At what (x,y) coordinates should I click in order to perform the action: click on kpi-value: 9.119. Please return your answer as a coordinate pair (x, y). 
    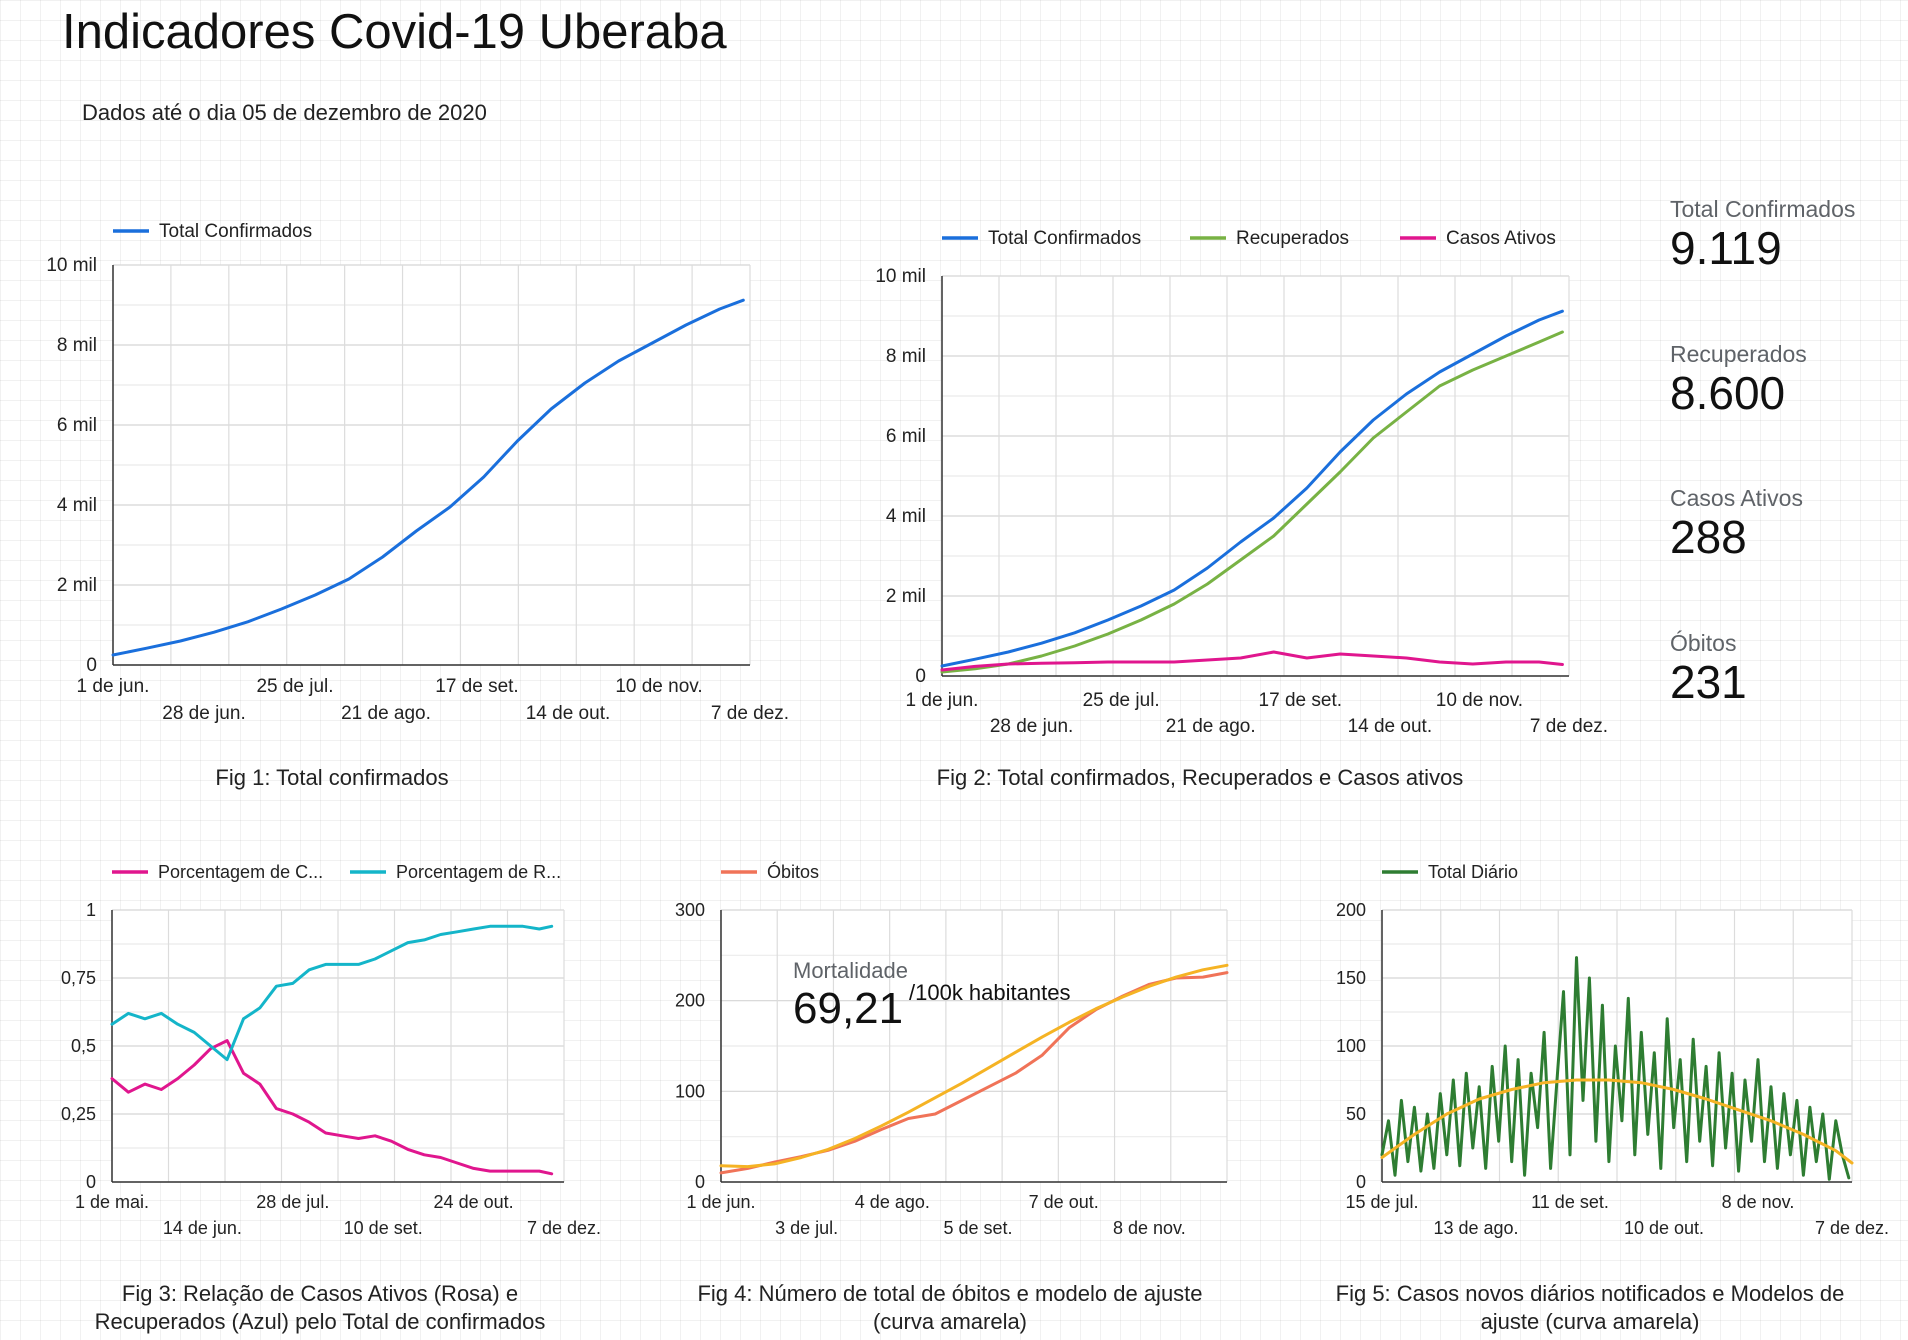
    Looking at the image, I should click on (1726, 248).